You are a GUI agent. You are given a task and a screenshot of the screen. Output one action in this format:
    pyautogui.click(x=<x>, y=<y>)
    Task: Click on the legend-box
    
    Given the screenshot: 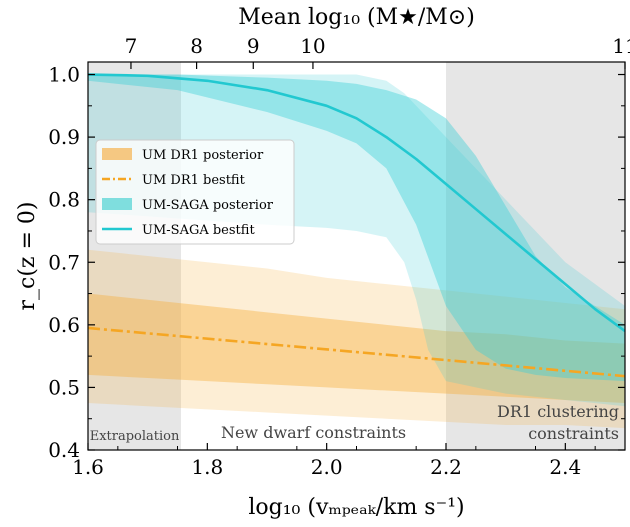 What is the action you would take?
    pyautogui.click(x=195, y=192)
    